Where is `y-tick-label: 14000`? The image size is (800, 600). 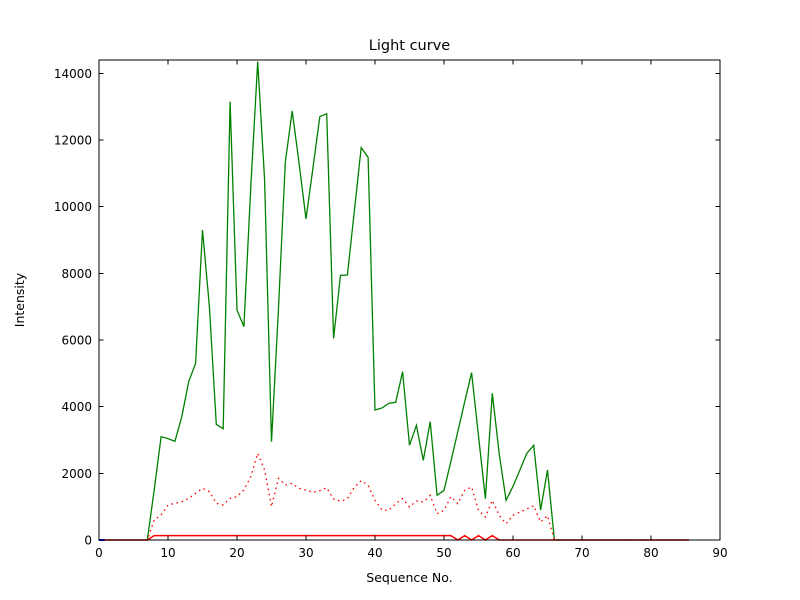 y-tick-label: 14000 is located at coordinates (73, 74).